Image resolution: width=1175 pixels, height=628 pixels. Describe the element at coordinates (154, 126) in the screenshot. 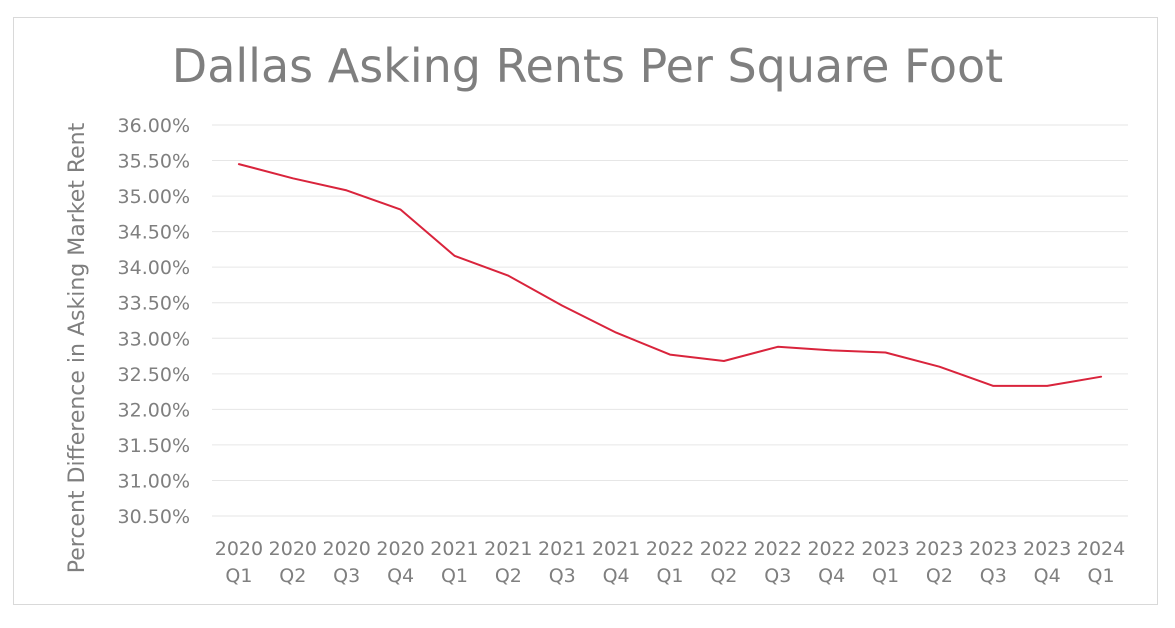

I see `y-tick-label: 36.00%` at that location.